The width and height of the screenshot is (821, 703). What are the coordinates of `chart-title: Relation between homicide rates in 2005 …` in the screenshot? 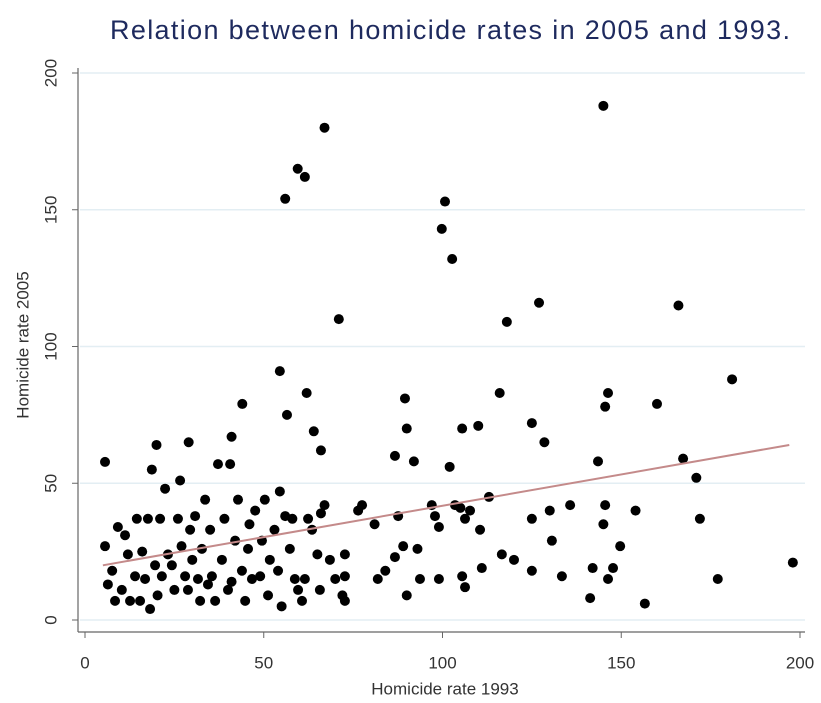 It's located at (450, 30).